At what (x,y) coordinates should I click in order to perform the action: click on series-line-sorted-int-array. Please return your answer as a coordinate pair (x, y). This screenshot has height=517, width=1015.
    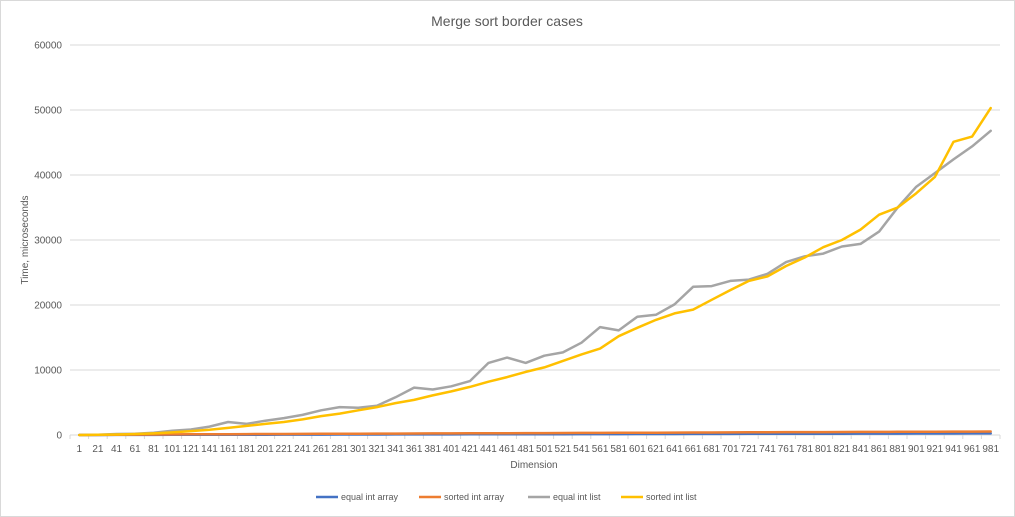
    Looking at the image, I should click on (535, 433).